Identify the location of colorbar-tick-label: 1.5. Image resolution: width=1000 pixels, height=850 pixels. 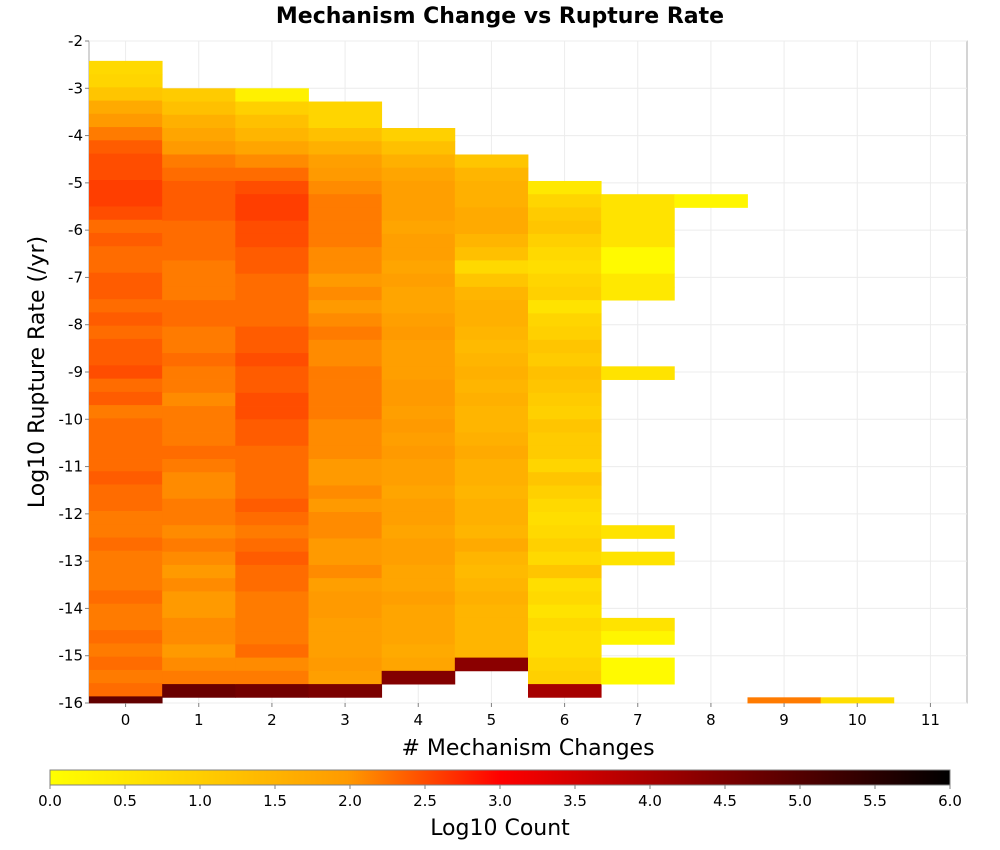
(275, 801).